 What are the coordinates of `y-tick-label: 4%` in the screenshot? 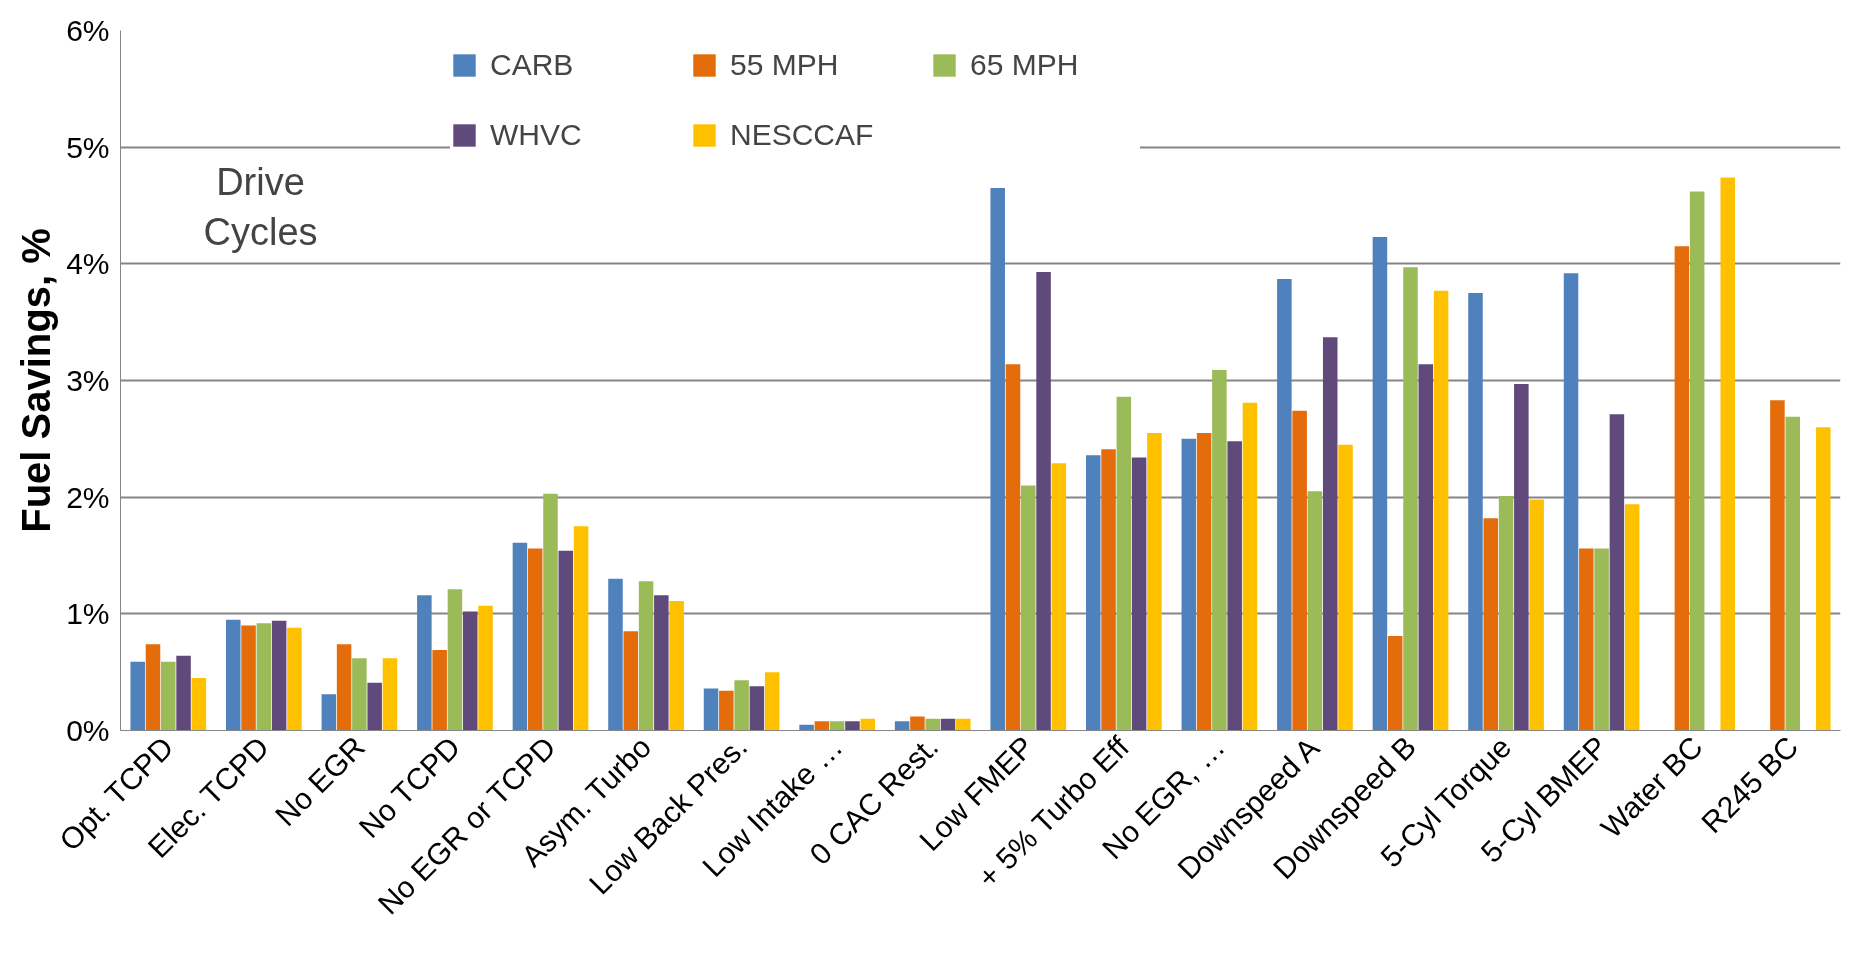 It's located at (88, 264).